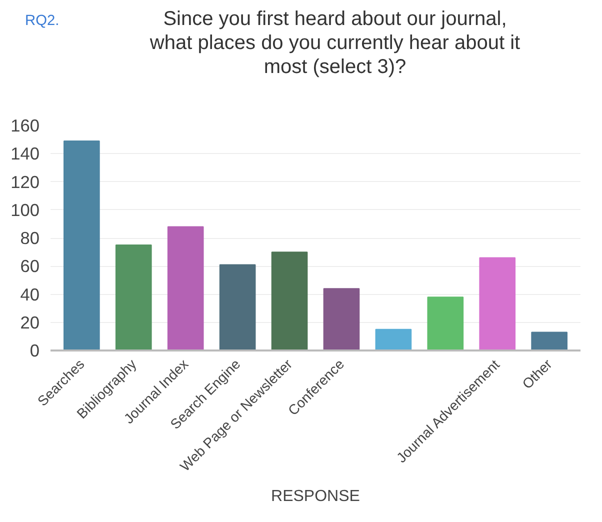 The height and width of the screenshot is (522, 602). I want to click on y-tick-label: 100, so click(25, 210).